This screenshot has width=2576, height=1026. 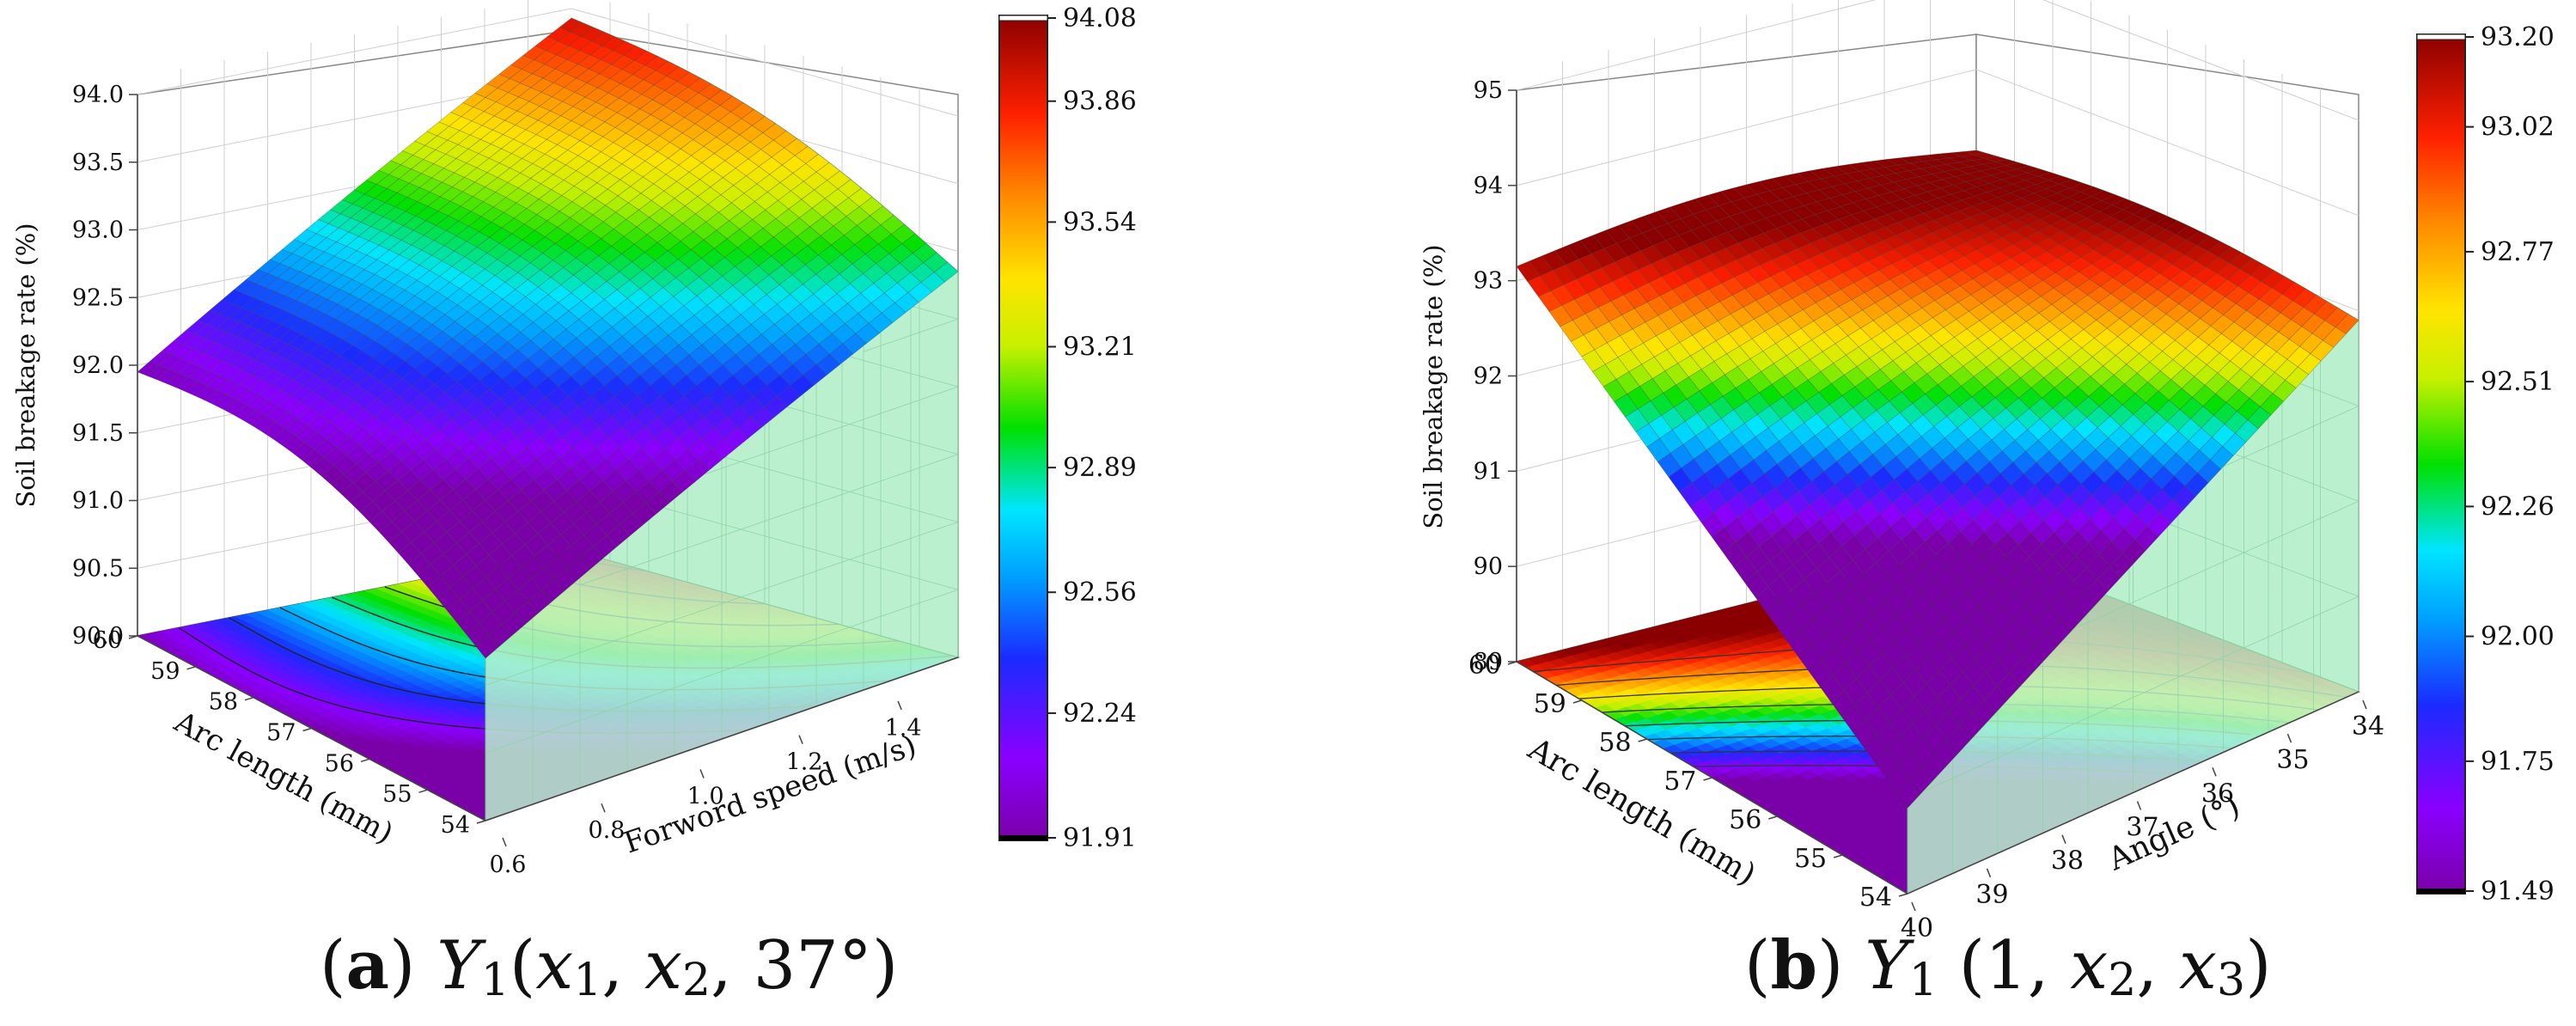 I want to click on x-tick-label: 0.6, so click(x=508, y=865).